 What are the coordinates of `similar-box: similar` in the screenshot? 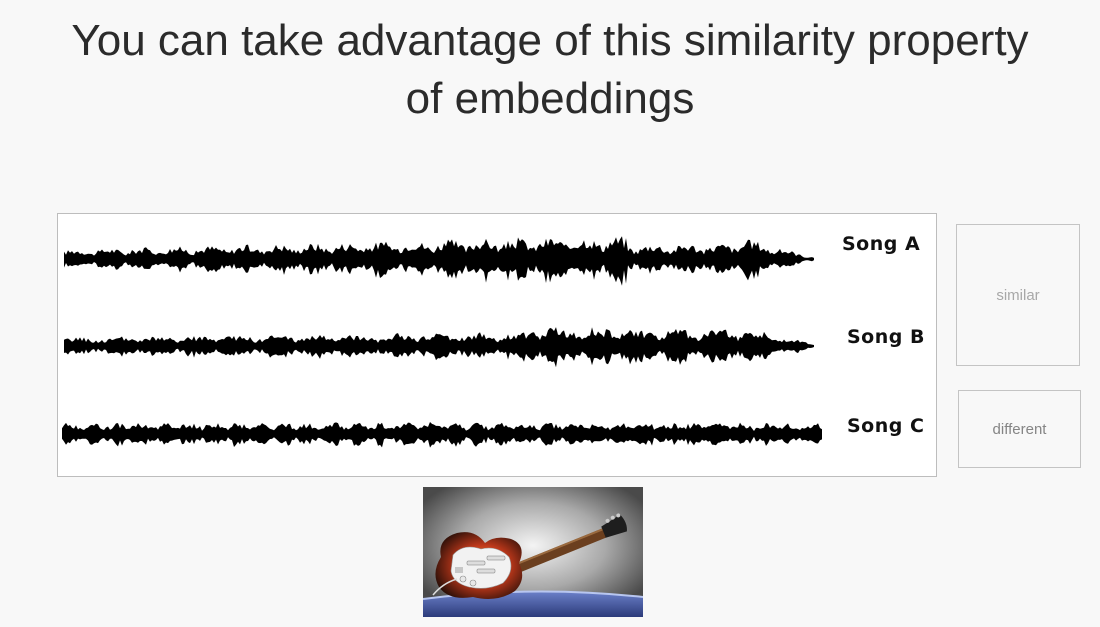 It's located at (1018, 295).